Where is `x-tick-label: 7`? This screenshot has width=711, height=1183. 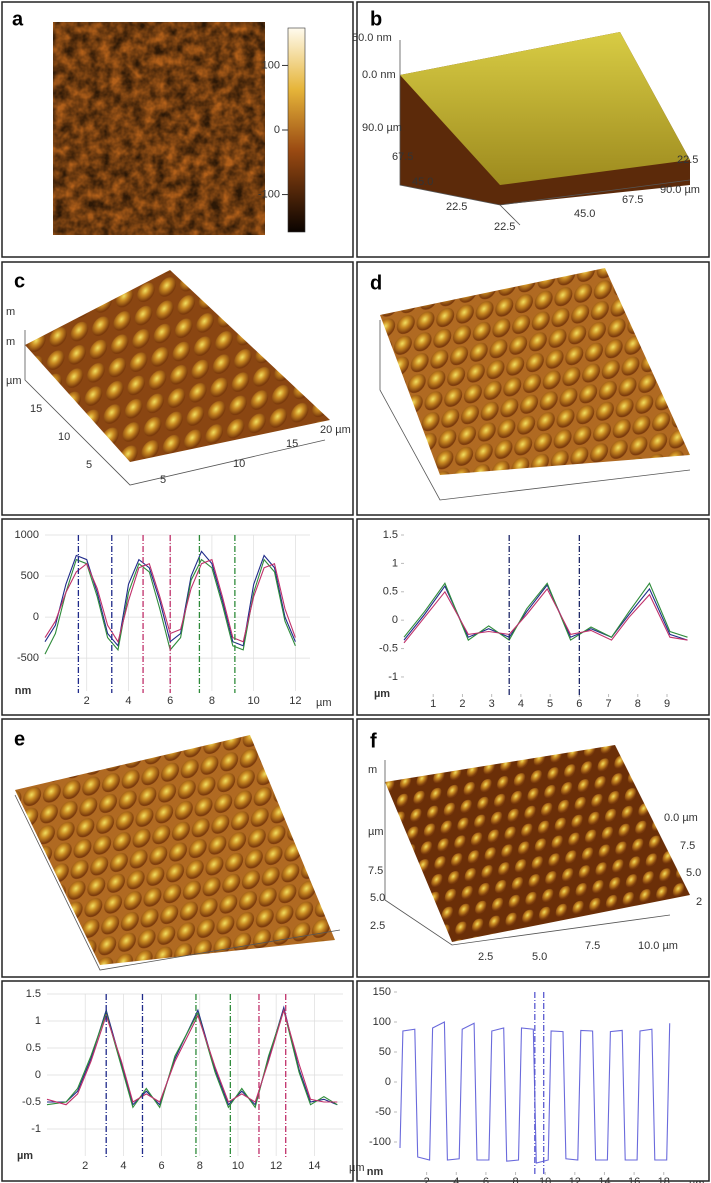
x-tick-label: 7 is located at coordinates (609, 704).